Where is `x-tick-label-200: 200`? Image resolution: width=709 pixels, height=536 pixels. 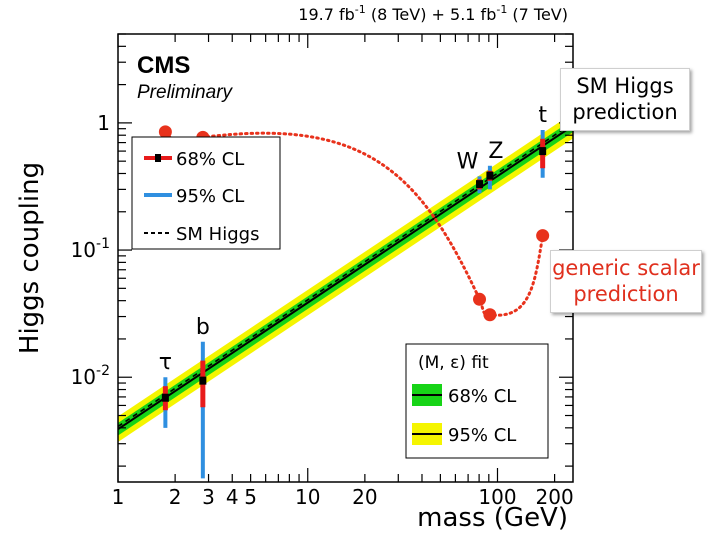 x-tick-label-200: 200 is located at coordinates (555, 497).